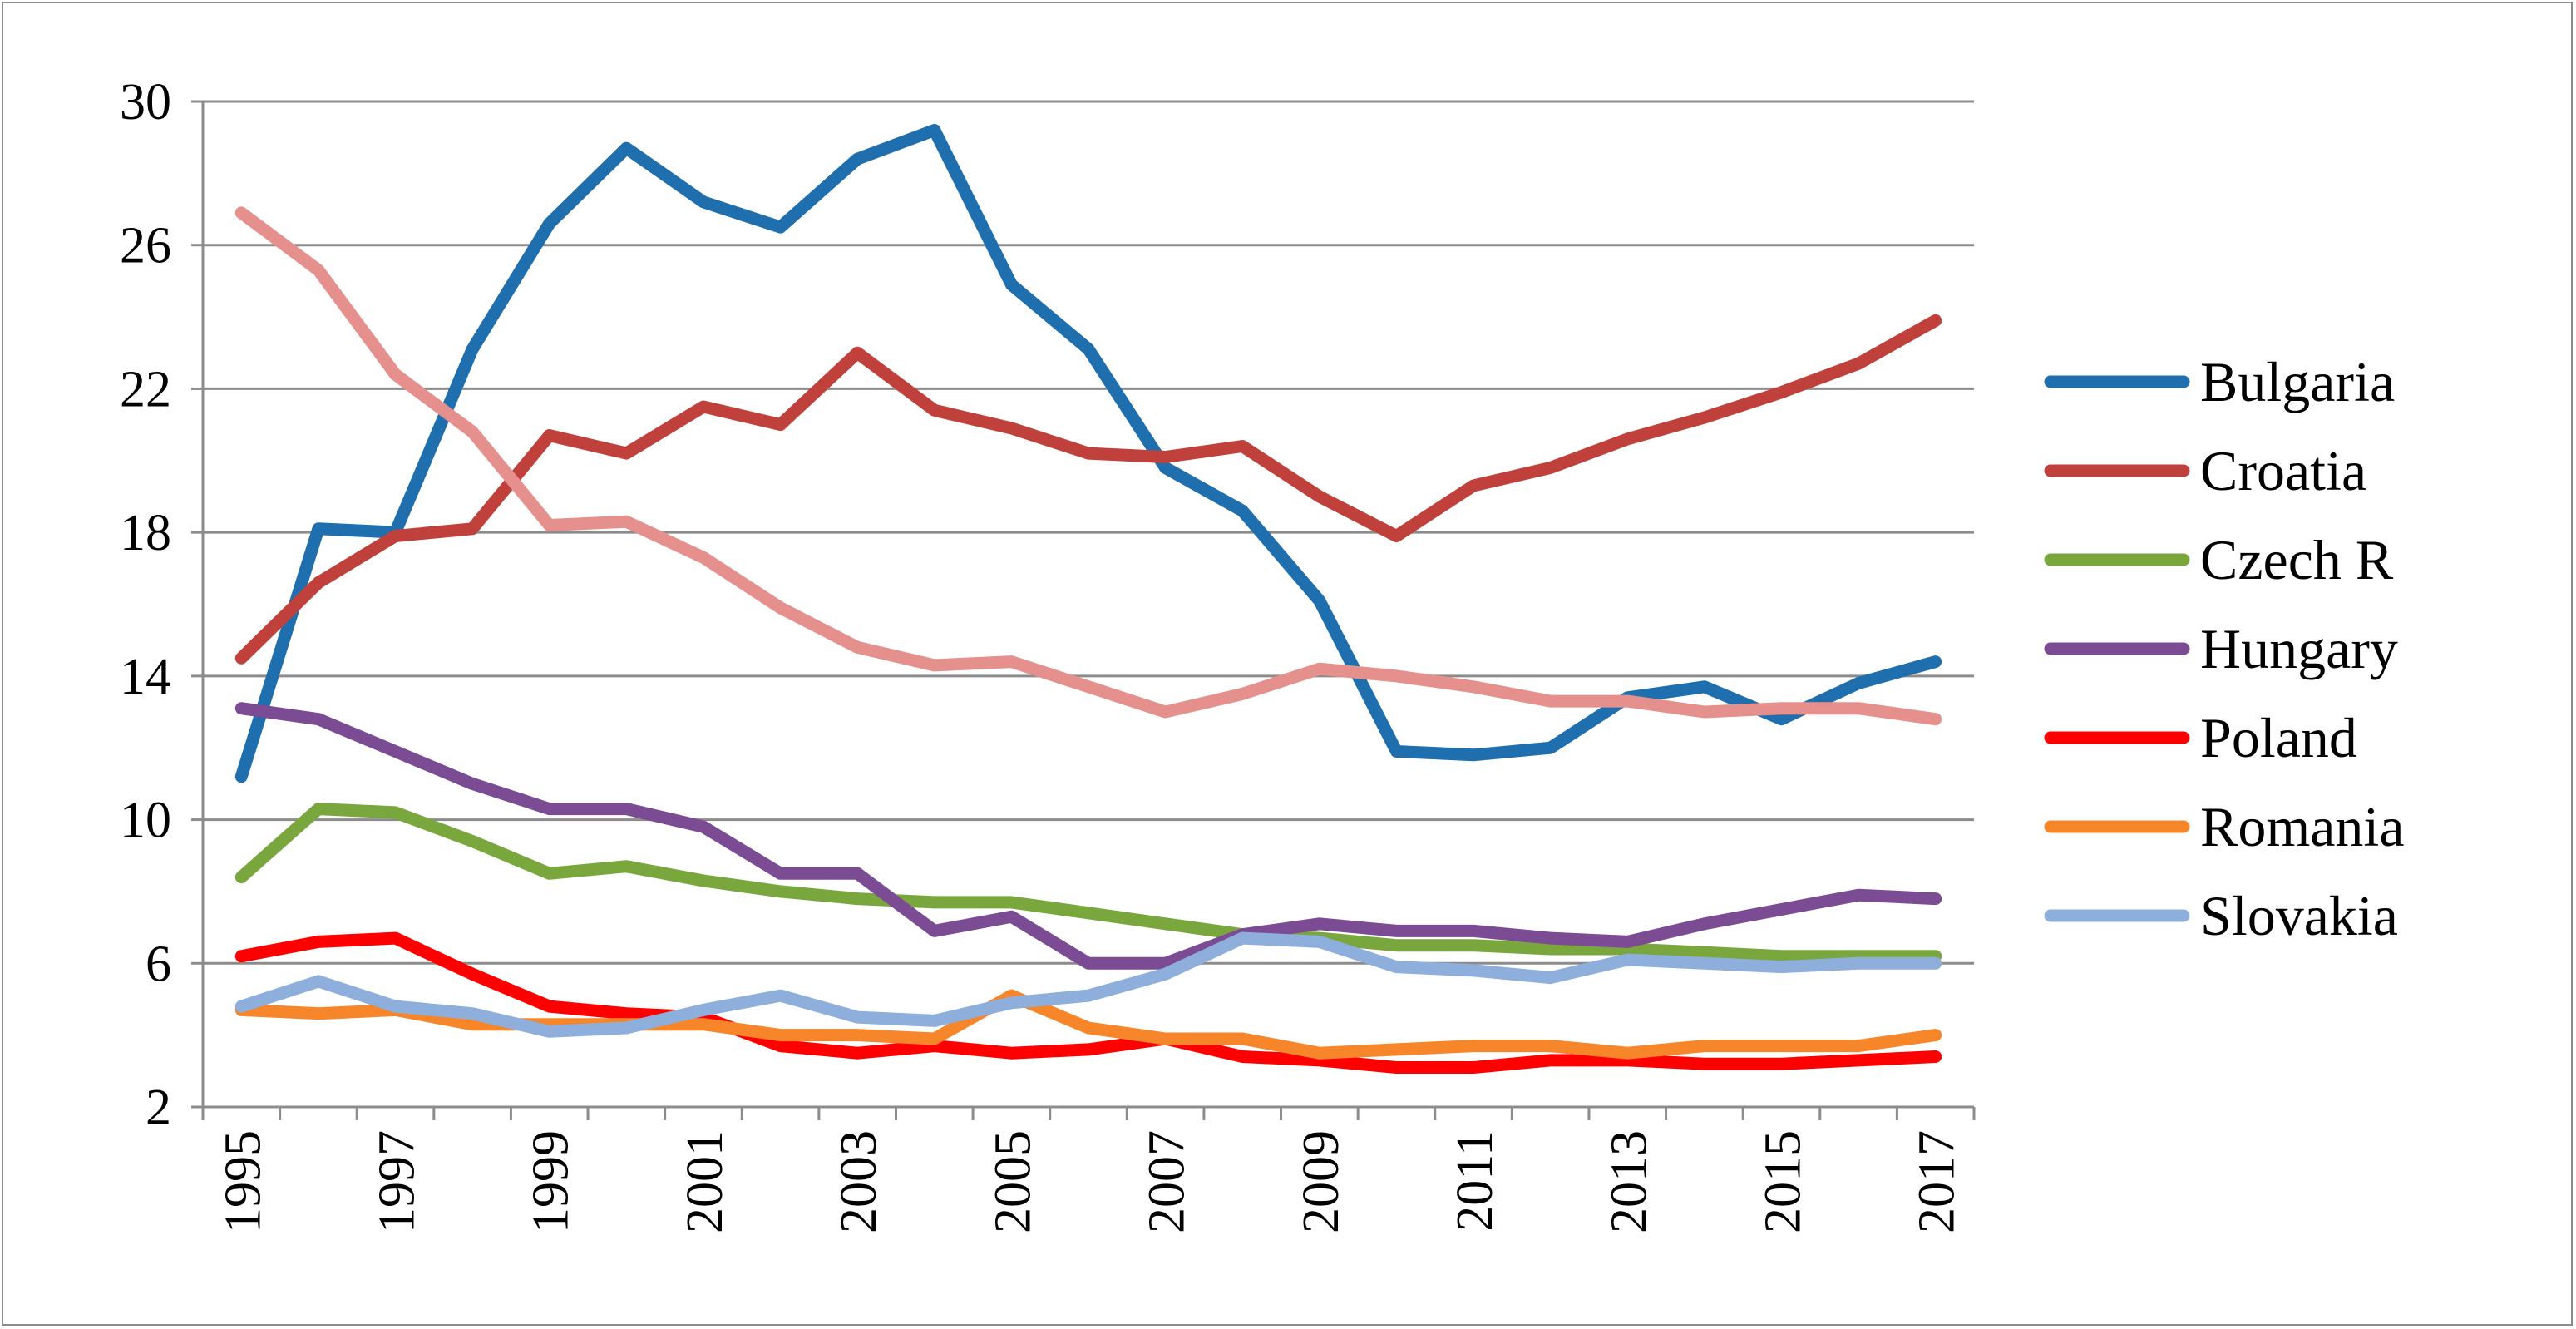 The image size is (2576, 1329). Describe the element at coordinates (145, 389) in the screenshot. I see `y-tick-label: 22` at that location.